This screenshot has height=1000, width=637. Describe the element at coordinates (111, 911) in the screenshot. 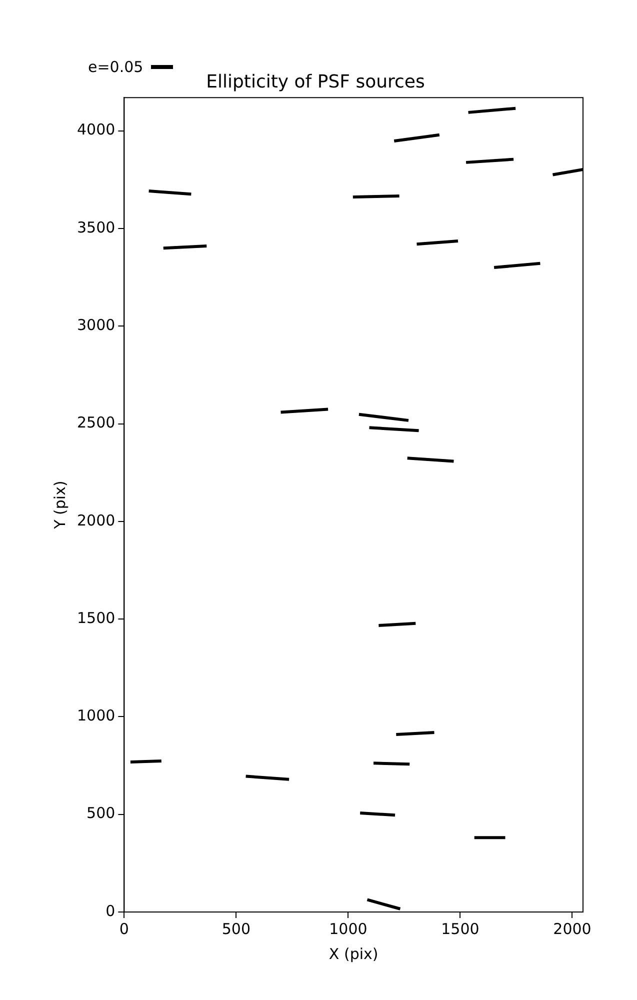

I see `y-tick-label: 0` at that location.